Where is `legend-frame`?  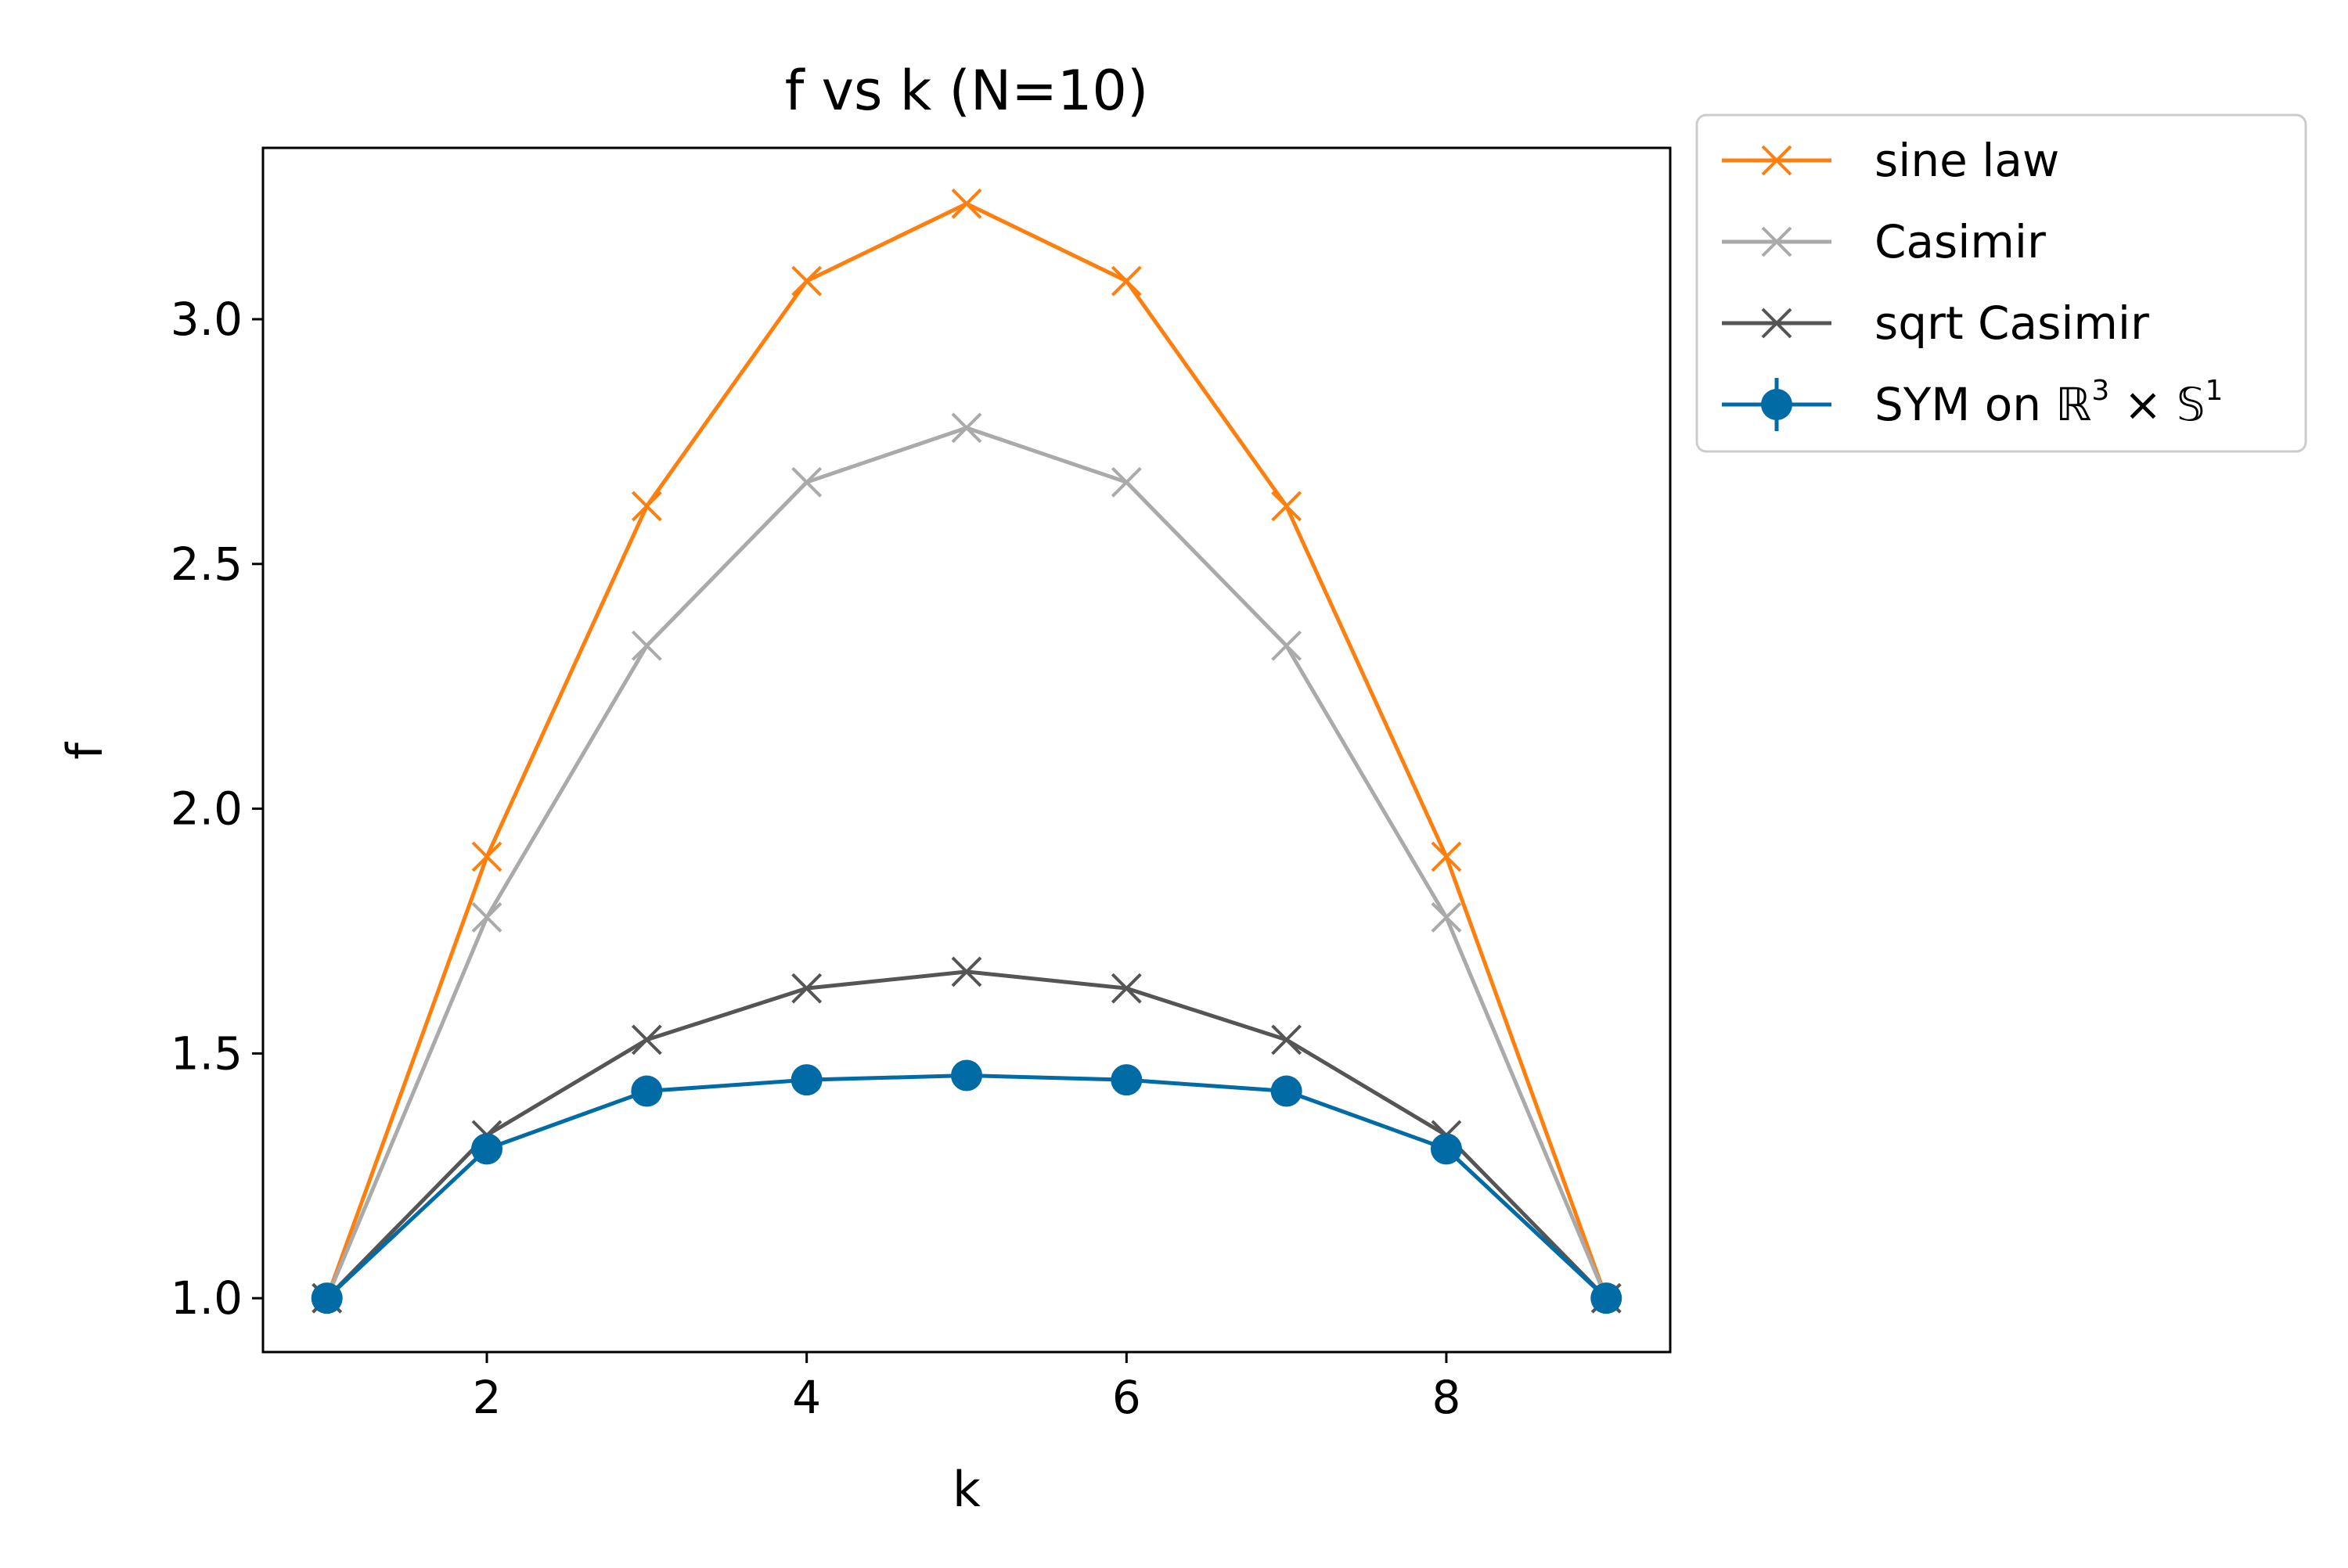
legend-frame is located at coordinates (2001, 283).